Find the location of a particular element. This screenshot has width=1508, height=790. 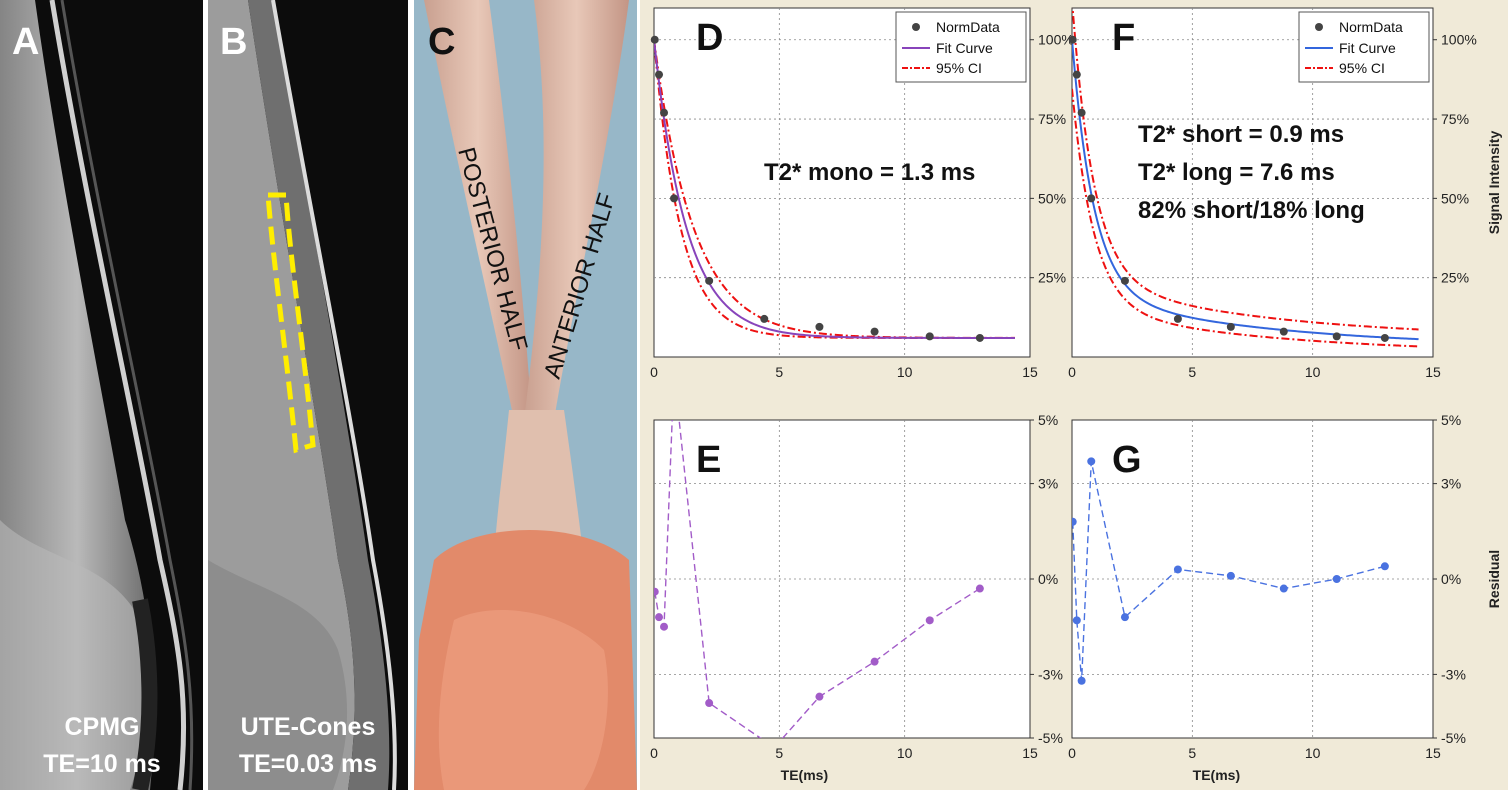

legend-marker-normdata is located at coordinates (916, 27).